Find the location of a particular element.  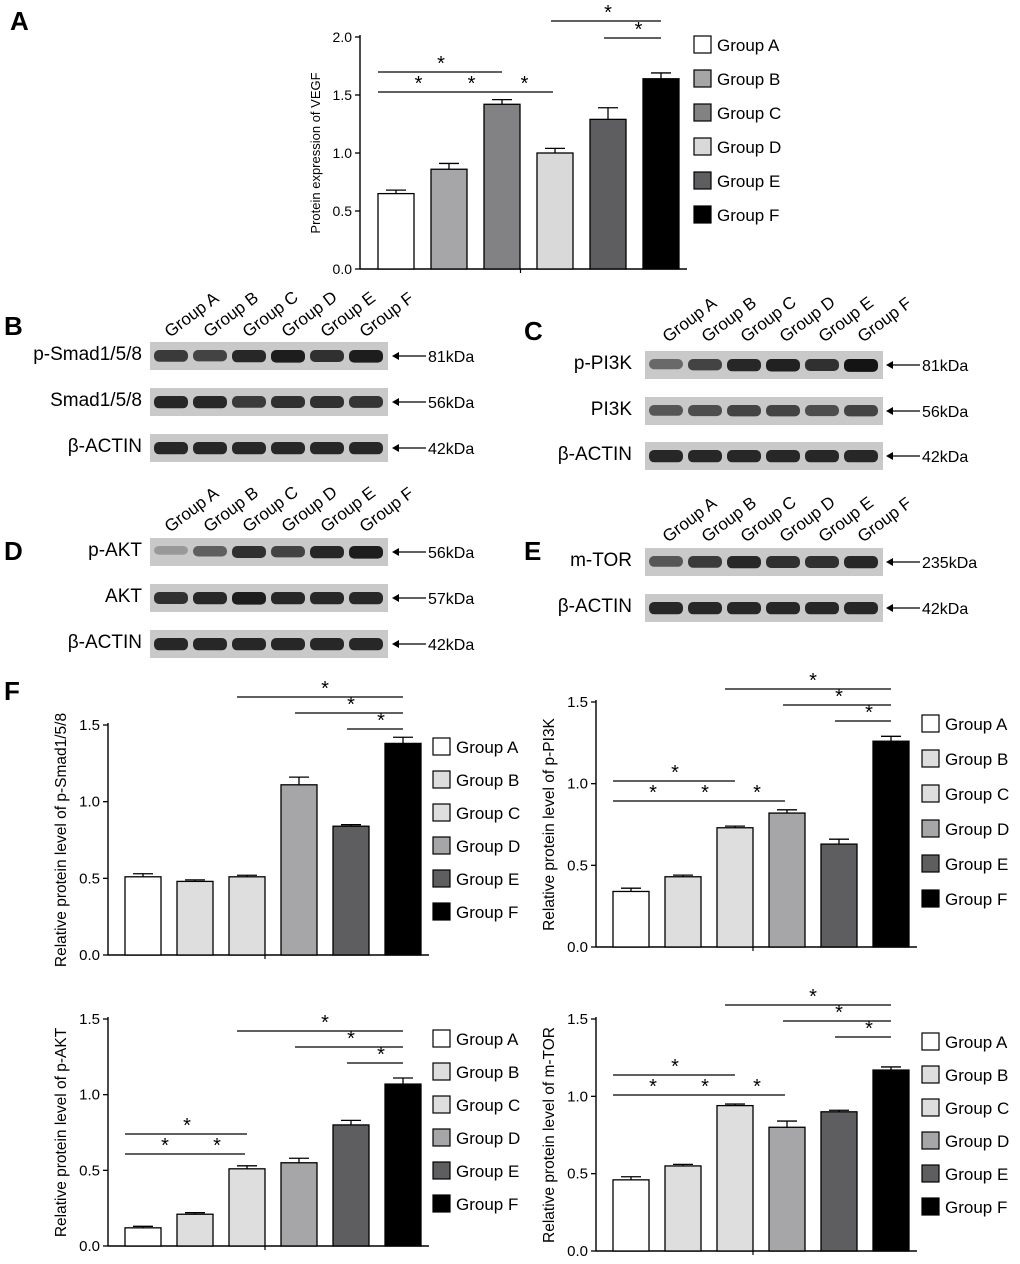

legend-label: Group D is located at coordinates (977, 1141).